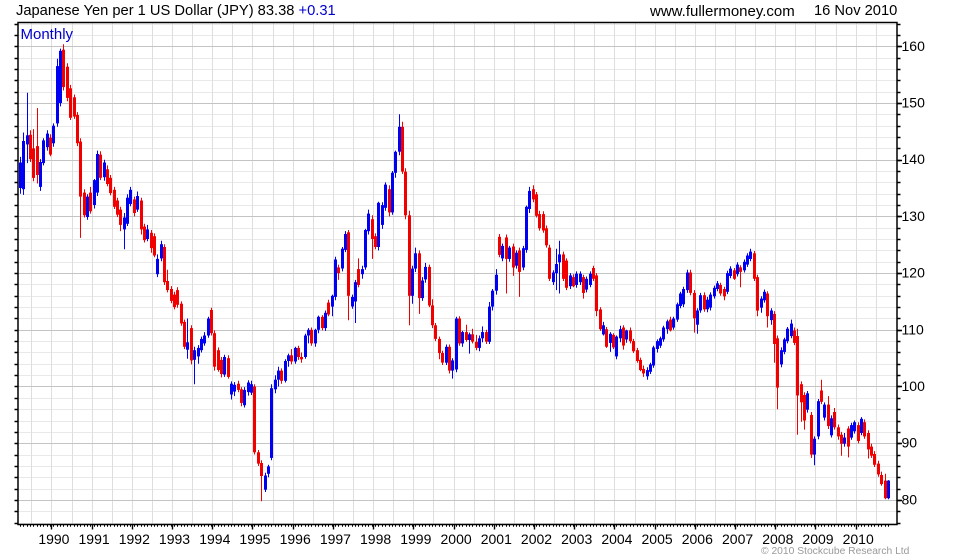  What do you see at coordinates (914, 273) in the screenshot?
I see `svg-text: 120` at bounding box center [914, 273].